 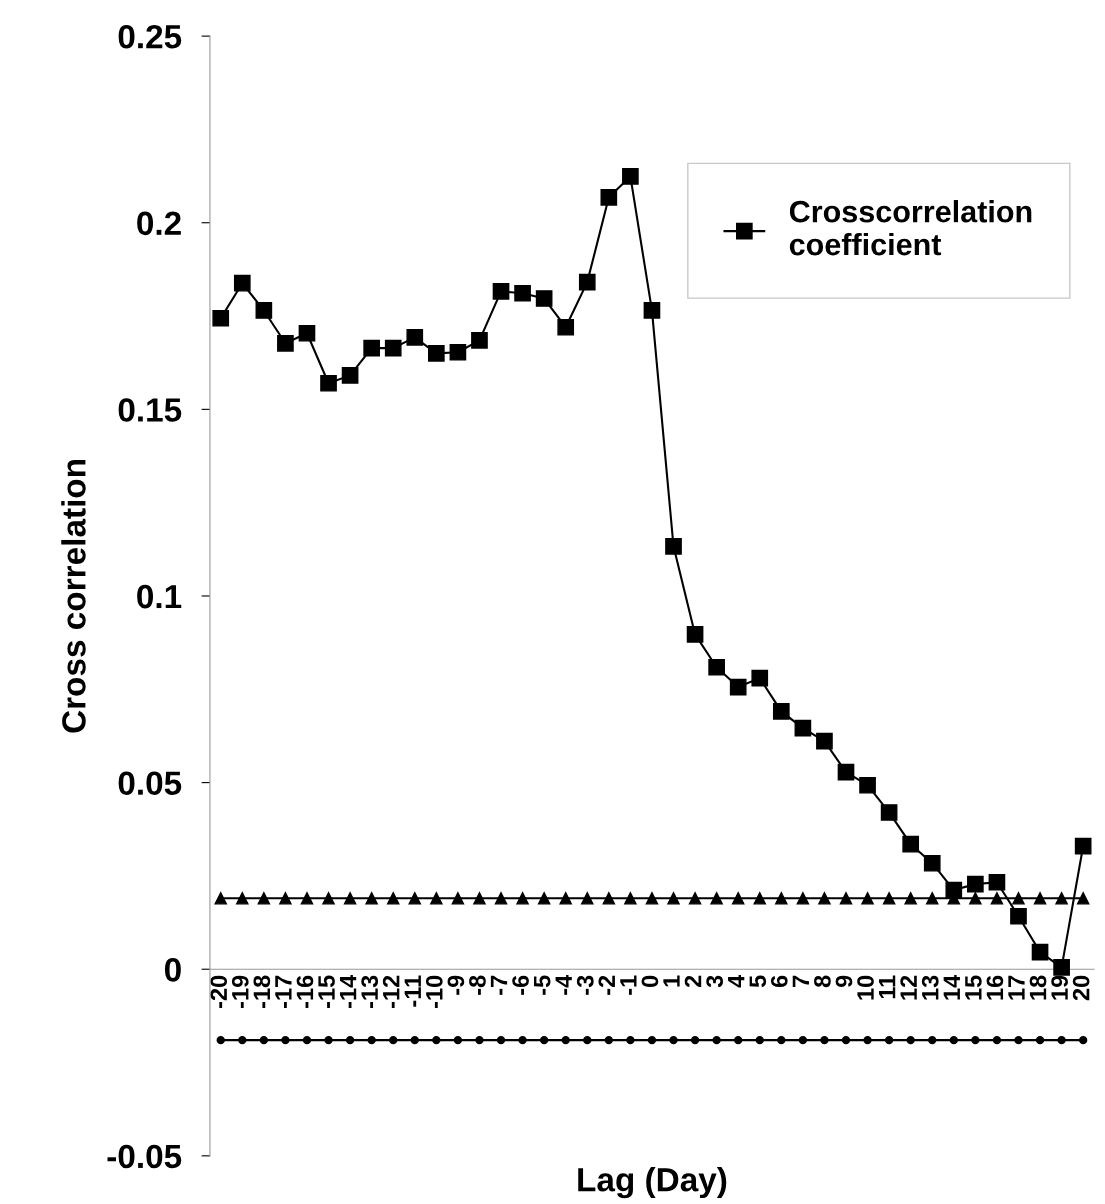 I want to click on y-tick-label: 0.05, so click(x=150, y=783).